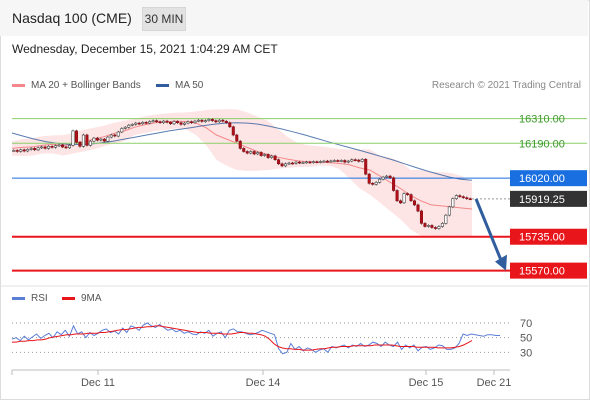 Image resolution: width=590 pixels, height=400 pixels. What do you see at coordinates (542, 179) in the screenshot?
I see `level-label-pivot: 16020.00` at bounding box center [542, 179].